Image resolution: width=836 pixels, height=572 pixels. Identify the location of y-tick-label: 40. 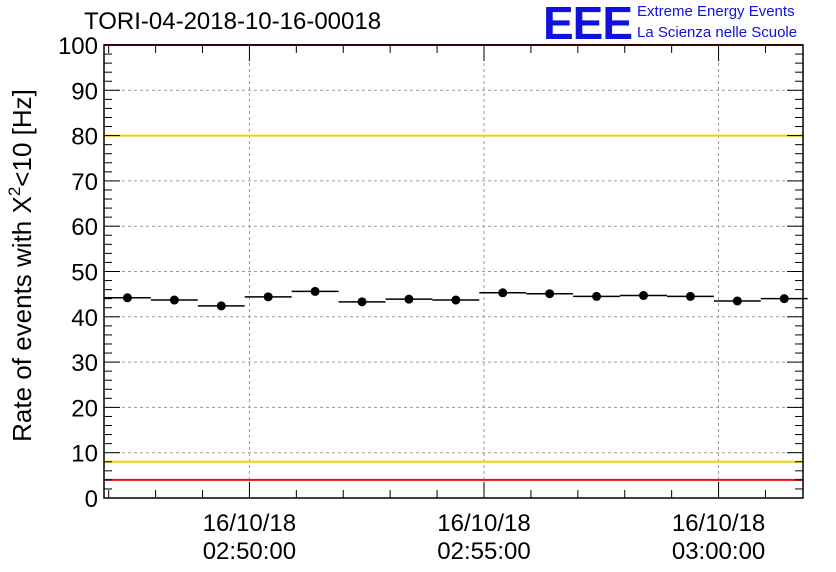
(84, 318).